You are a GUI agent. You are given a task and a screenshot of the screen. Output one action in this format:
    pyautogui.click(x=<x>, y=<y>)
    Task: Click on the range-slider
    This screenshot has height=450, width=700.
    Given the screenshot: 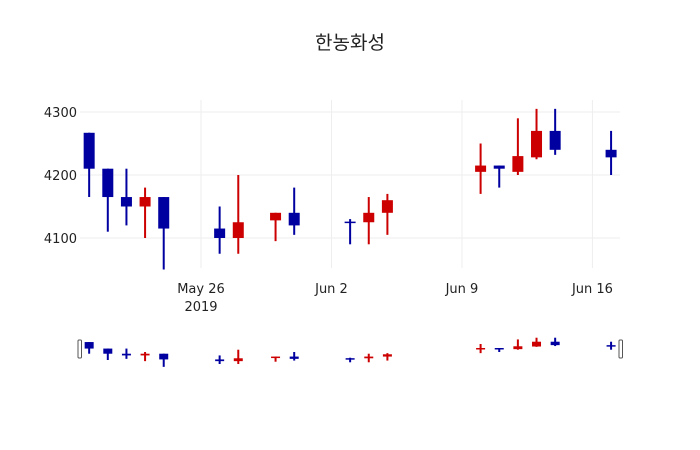 What is the action you would take?
    pyautogui.click(x=350, y=352)
    